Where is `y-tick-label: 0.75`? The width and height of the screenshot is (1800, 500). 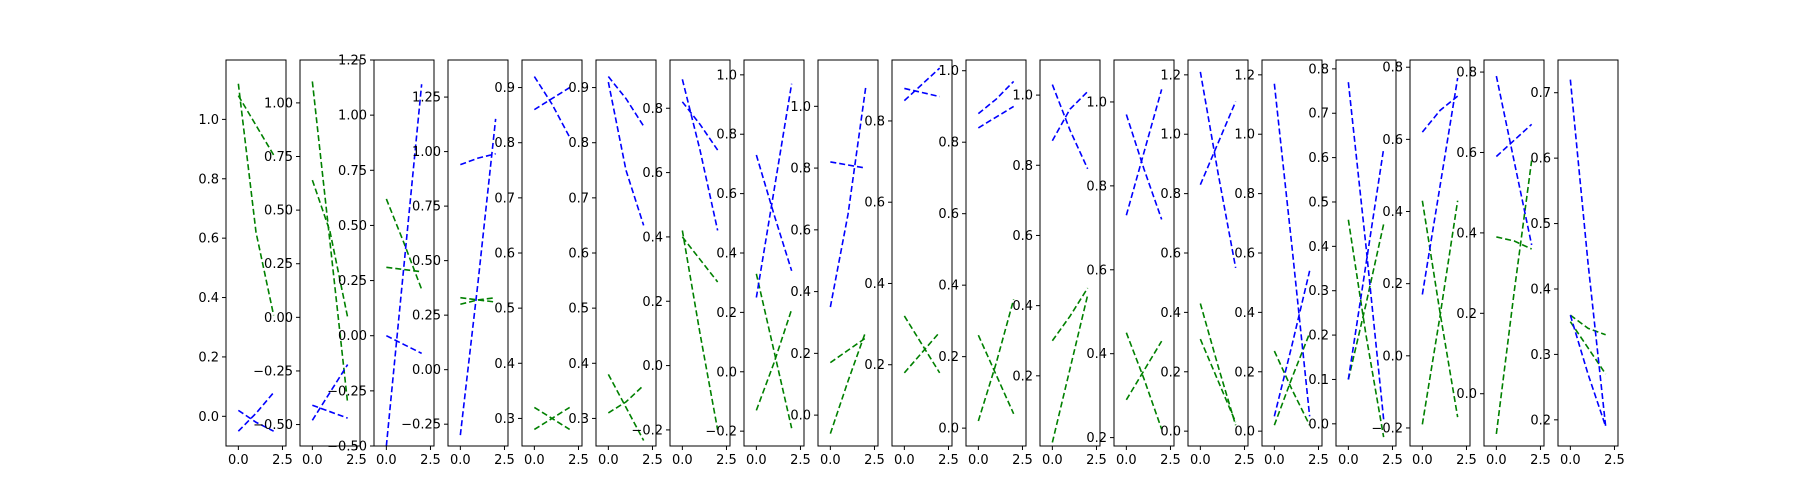 y-tick-label: 0.75 is located at coordinates (426, 207).